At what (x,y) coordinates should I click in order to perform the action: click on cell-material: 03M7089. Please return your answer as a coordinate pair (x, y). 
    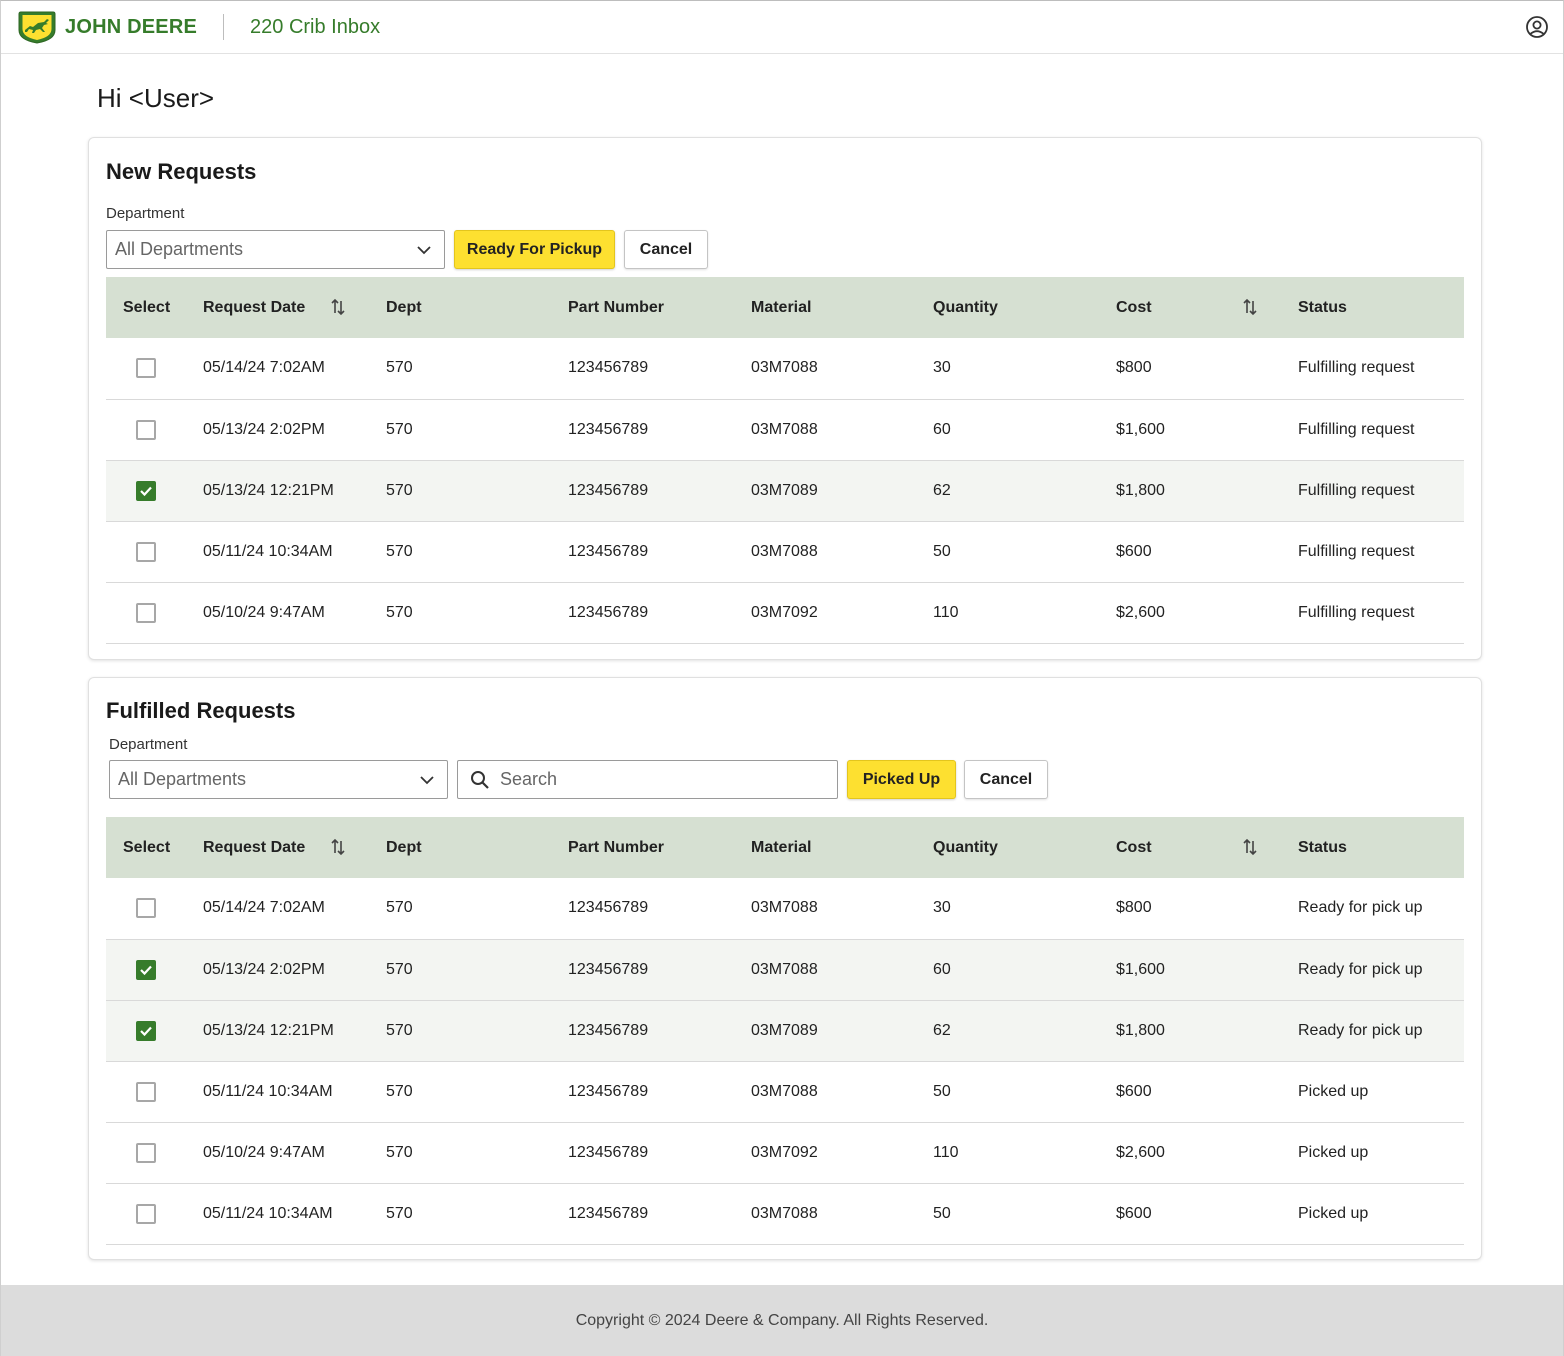
    Looking at the image, I should click on (784, 1030).